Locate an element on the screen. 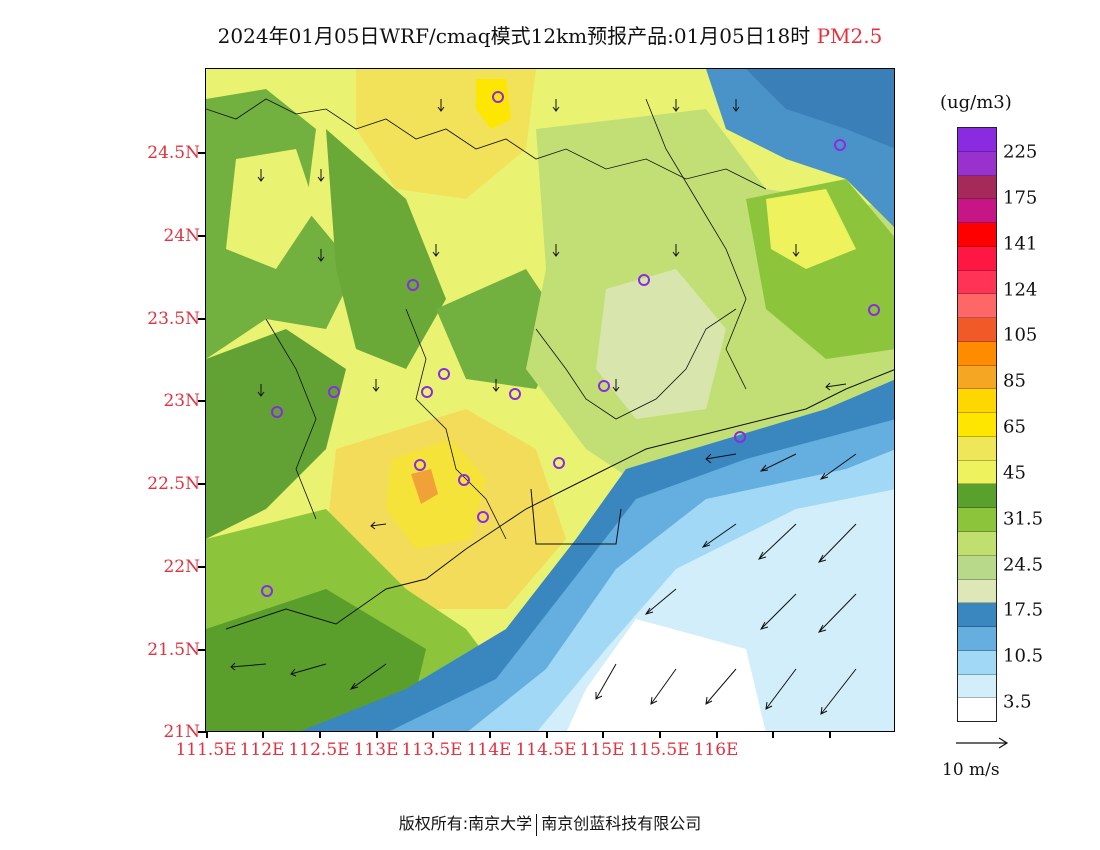 This screenshot has width=1100, height=850. legend-label: 24.5 is located at coordinates (1023, 565).